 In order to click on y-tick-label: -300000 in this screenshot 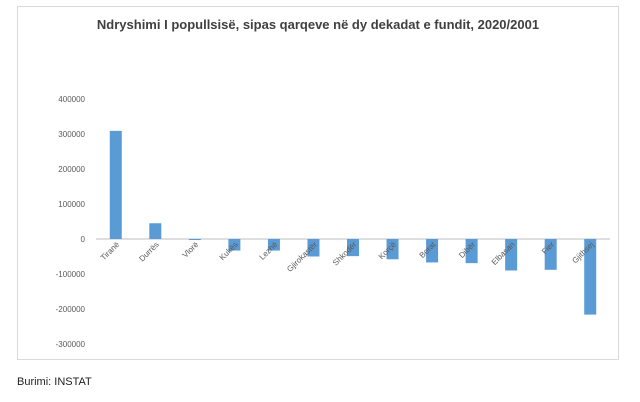, I will do `click(71, 344)`.